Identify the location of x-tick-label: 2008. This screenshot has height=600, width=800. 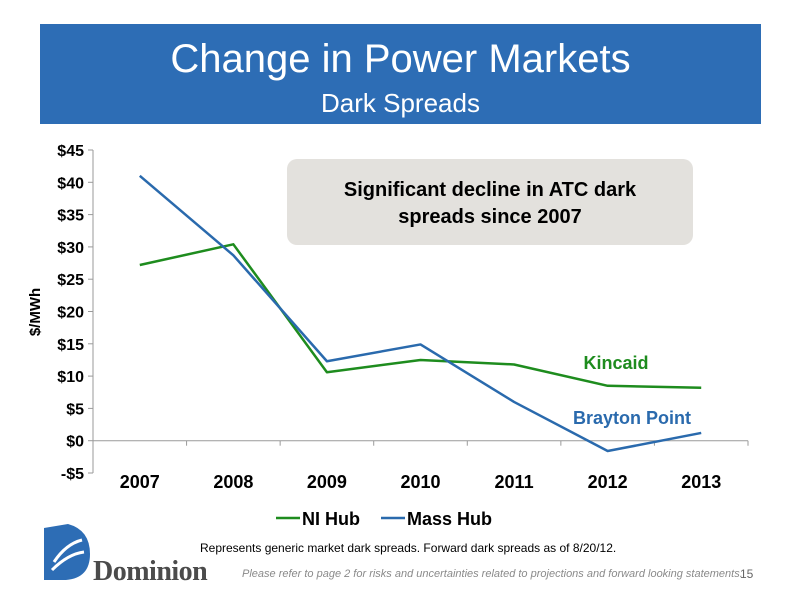
(233, 482).